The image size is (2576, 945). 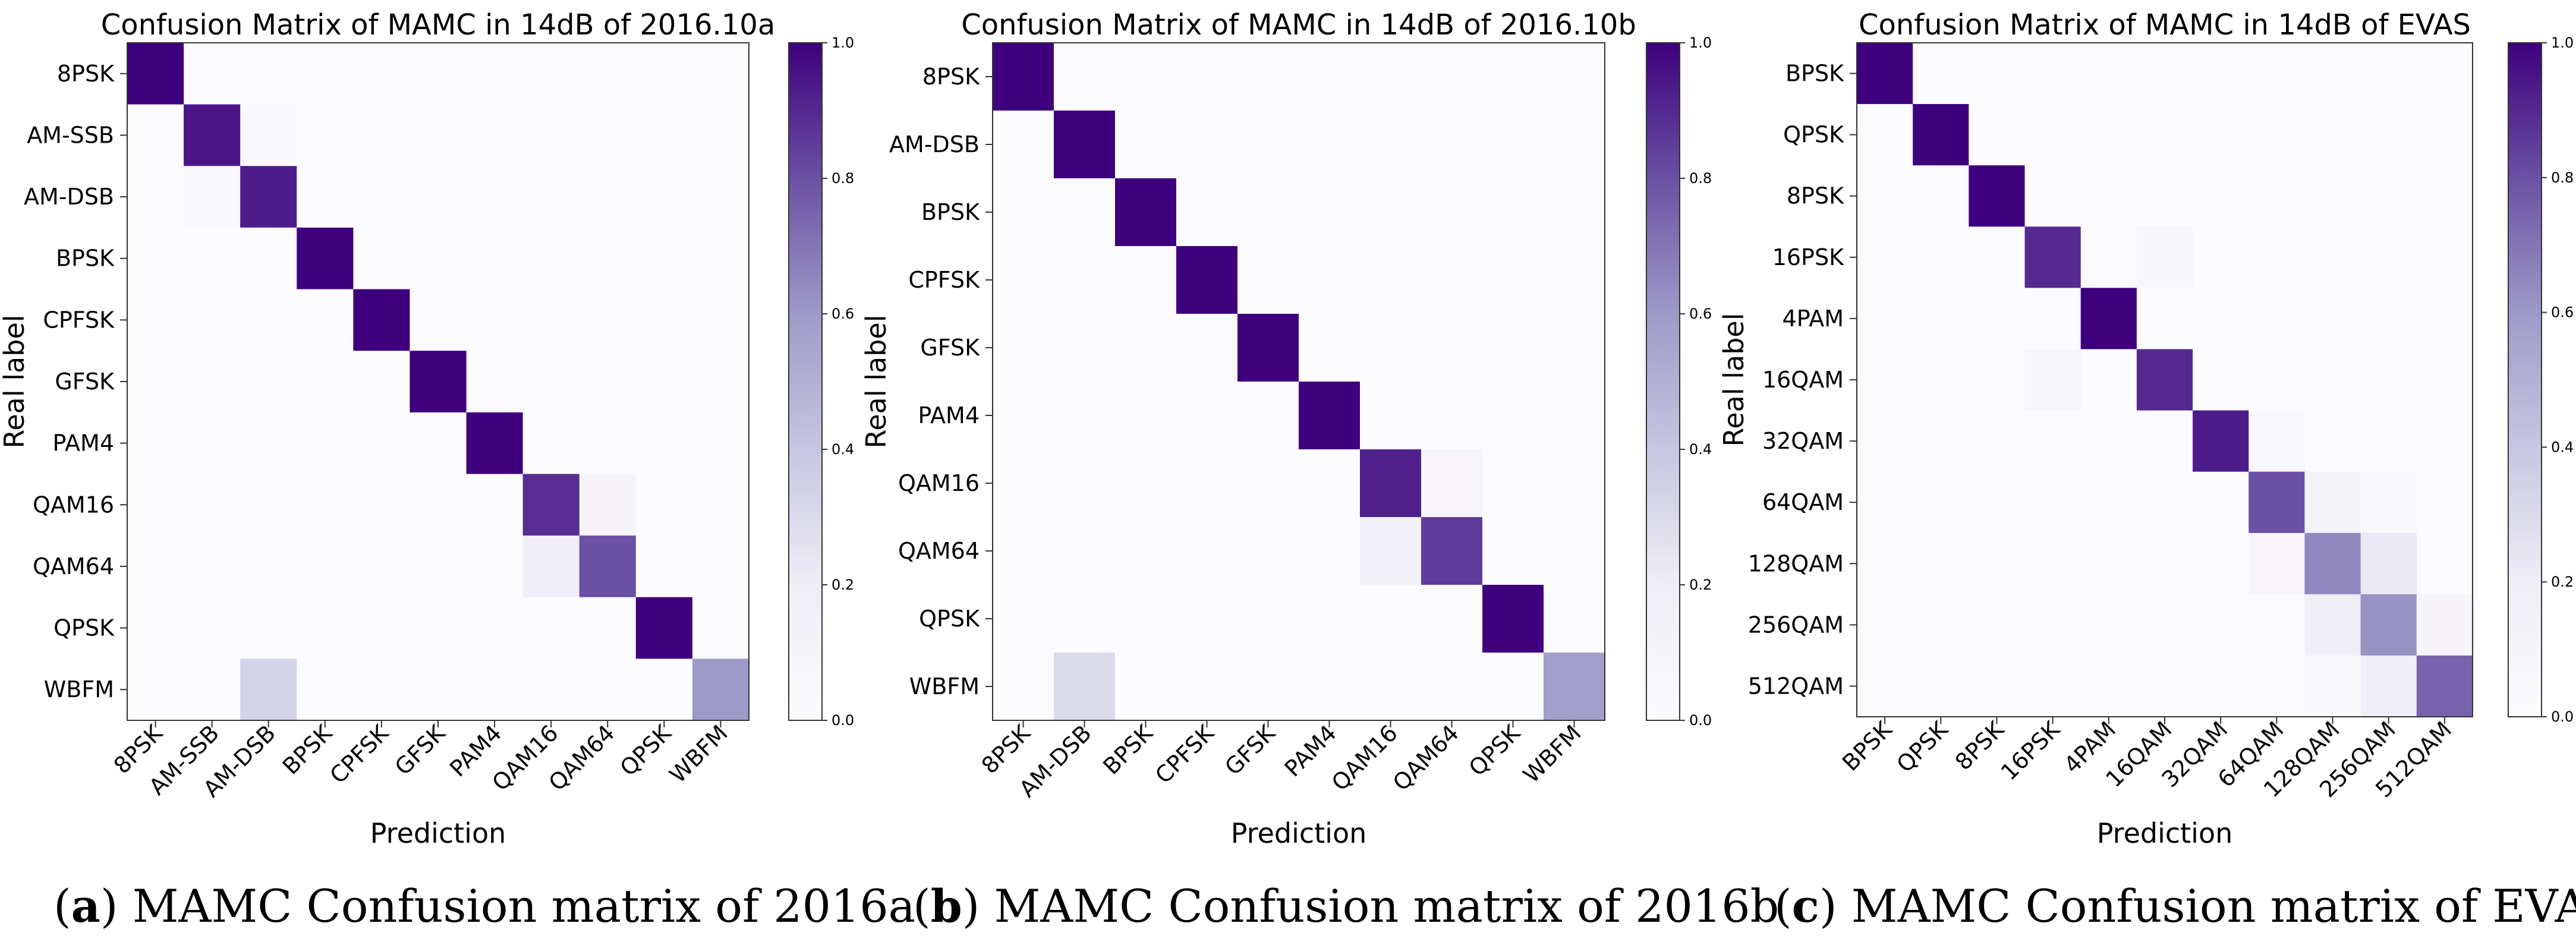 I want to click on y-tick-label: CPFSK, so click(x=79, y=320).